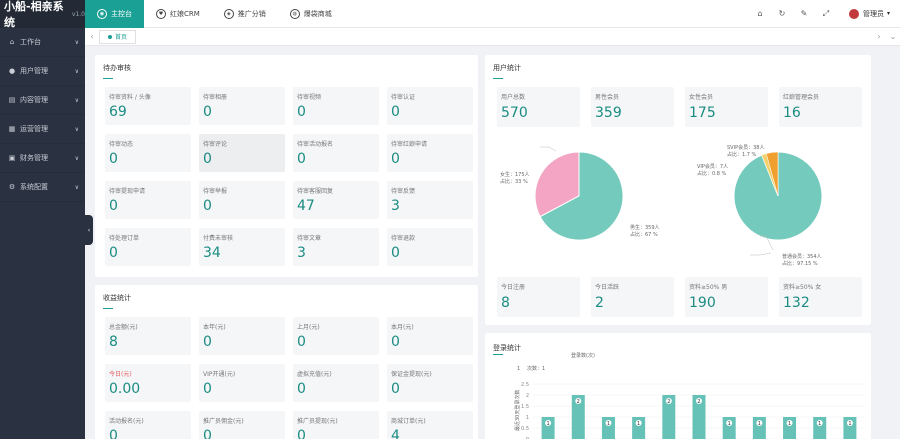 The width and height of the screenshot is (900, 439). What do you see at coordinates (760, 13) in the screenshot?
I see `home-icon: ⌂` at bounding box center [760, 13].